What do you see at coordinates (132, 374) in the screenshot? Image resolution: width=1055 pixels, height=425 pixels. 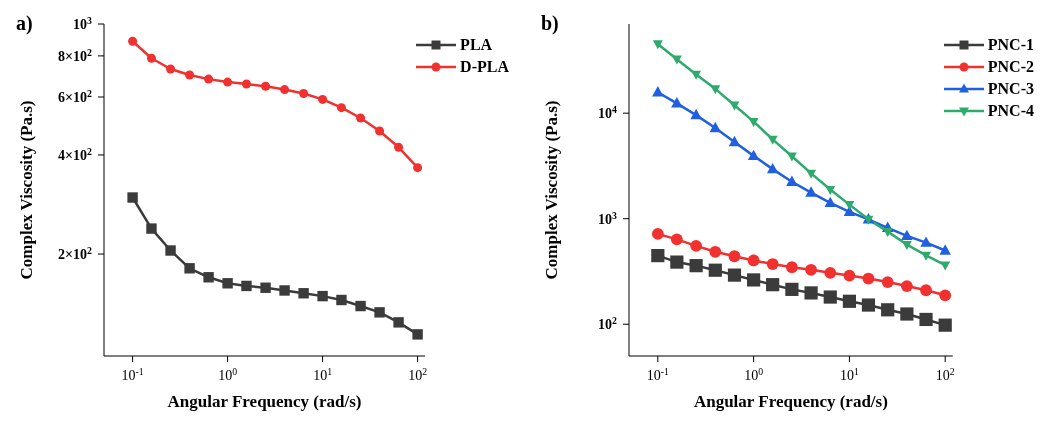 I see `x-tick-label: 10$^{-1}$` at bounding box center [132, 374].